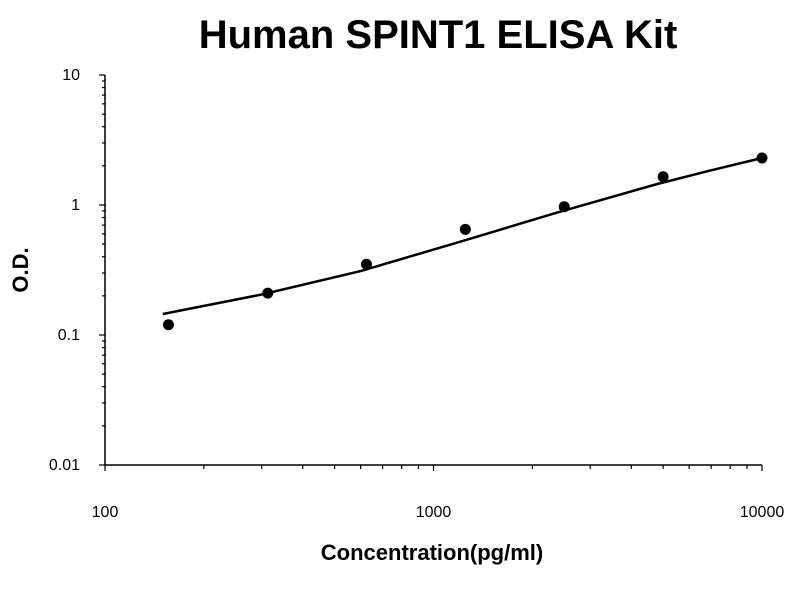  Describe the element at coordinates (105, 512) in the screenshot. I see `x-tick-label: 100` at that location.